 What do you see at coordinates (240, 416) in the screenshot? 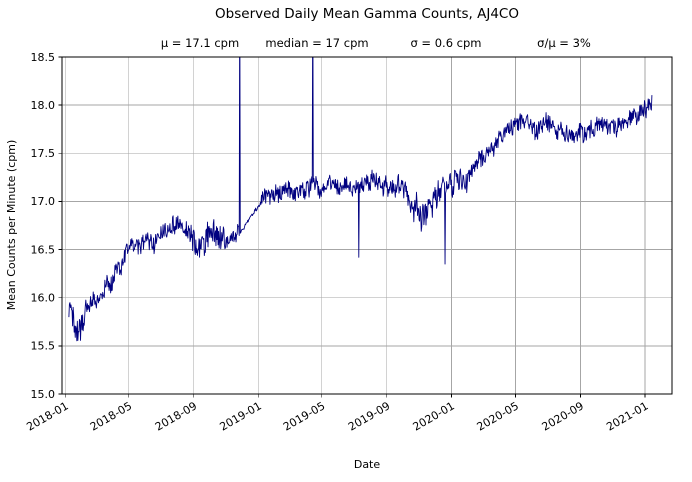
I see `x-tick-label: 2019-01` at bounding box center [240, 416].